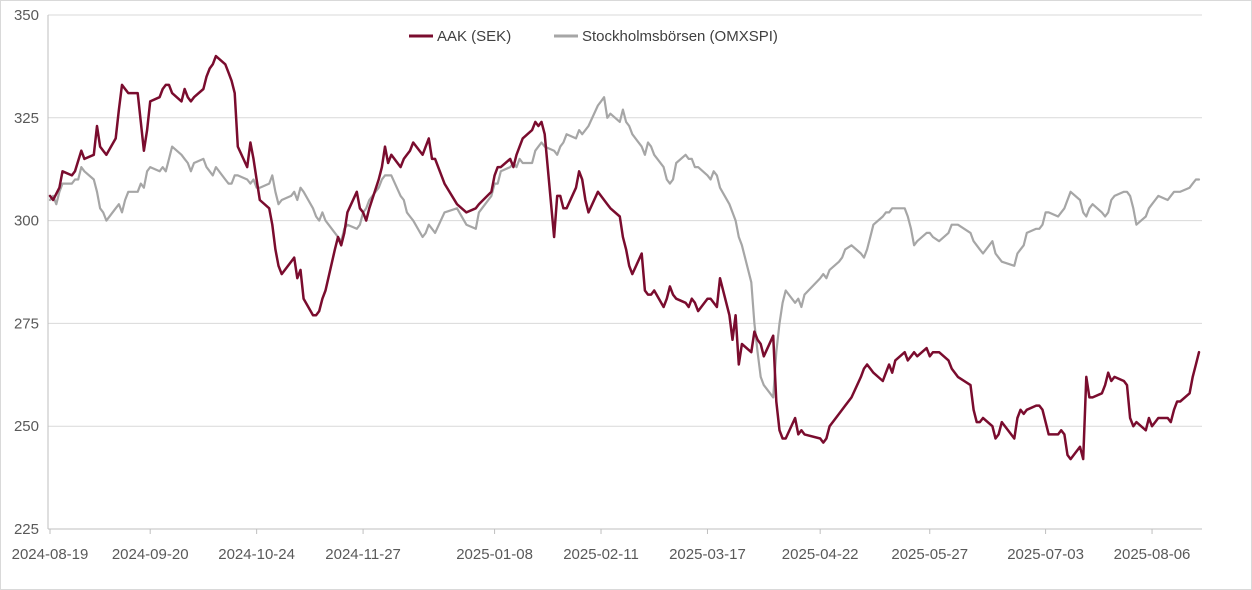 This screenshot has height=590, width=1252. I want to click on y-tick-label: 275, so click(26, 323).